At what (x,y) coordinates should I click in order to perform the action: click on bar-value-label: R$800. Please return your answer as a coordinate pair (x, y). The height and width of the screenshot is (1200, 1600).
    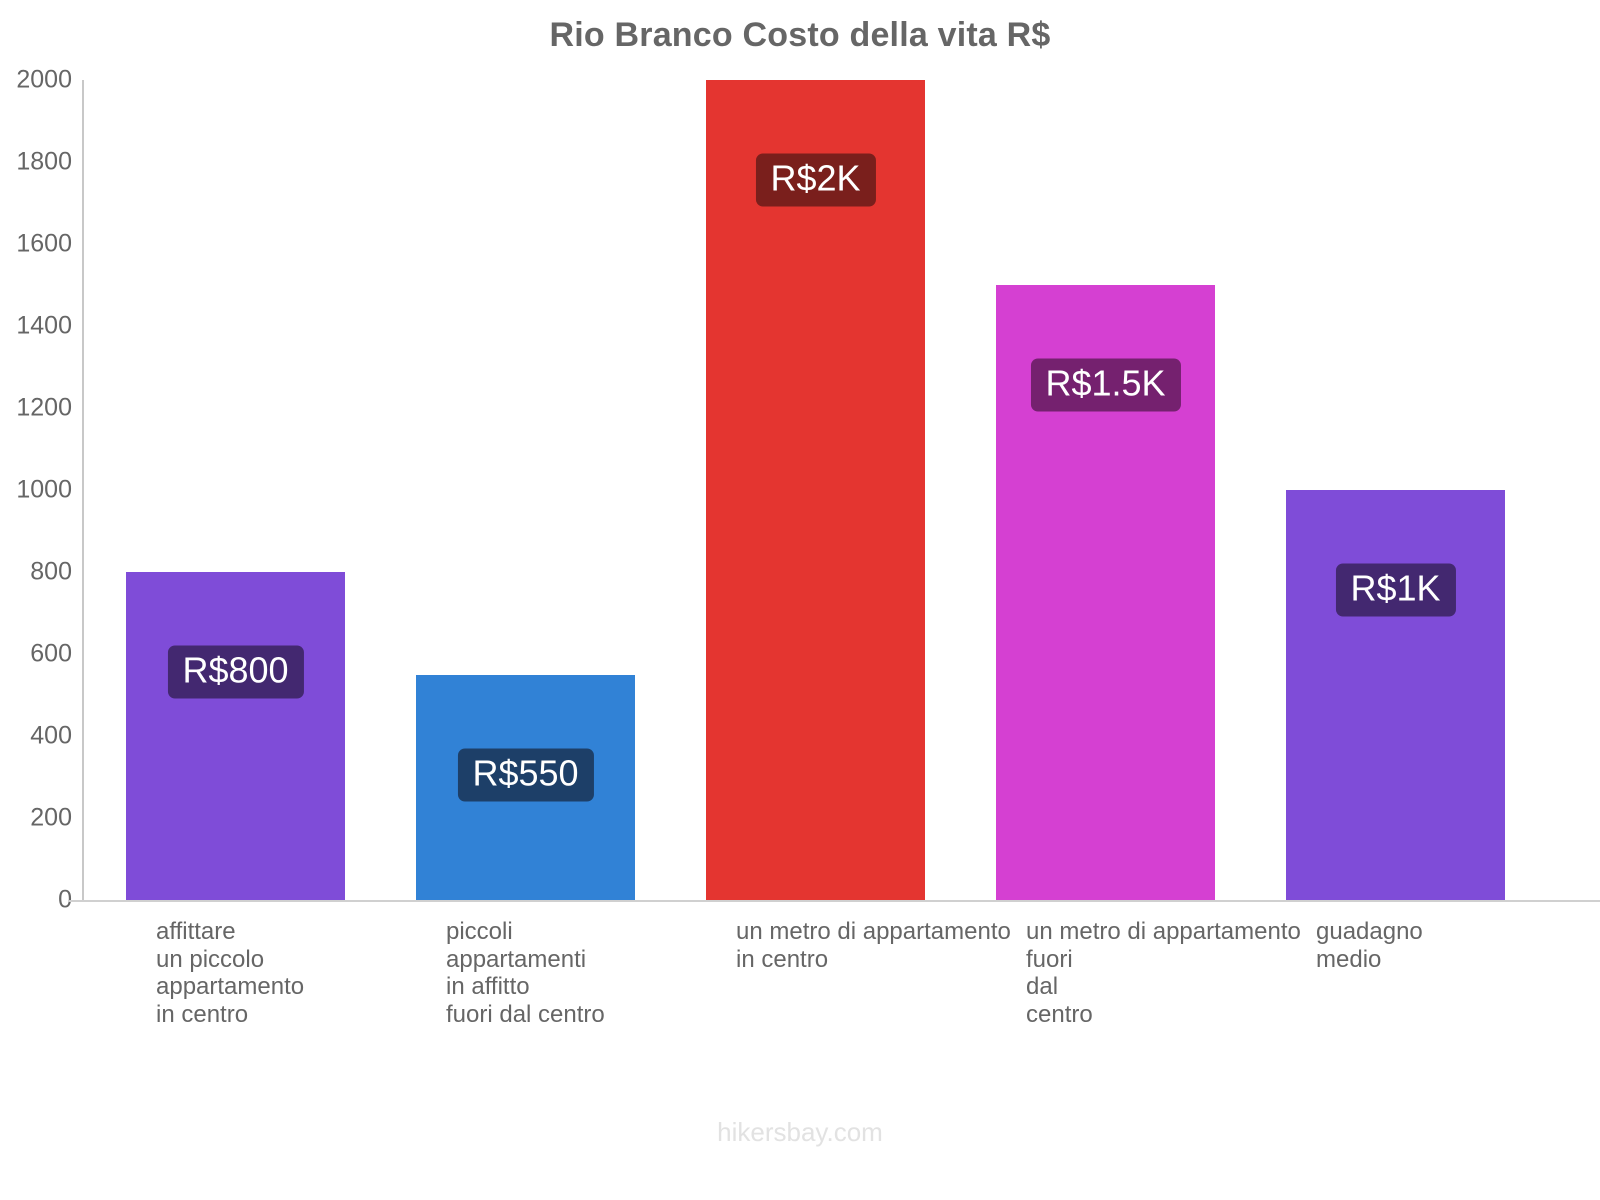
    Looking at the image, I should click on (235, 672).